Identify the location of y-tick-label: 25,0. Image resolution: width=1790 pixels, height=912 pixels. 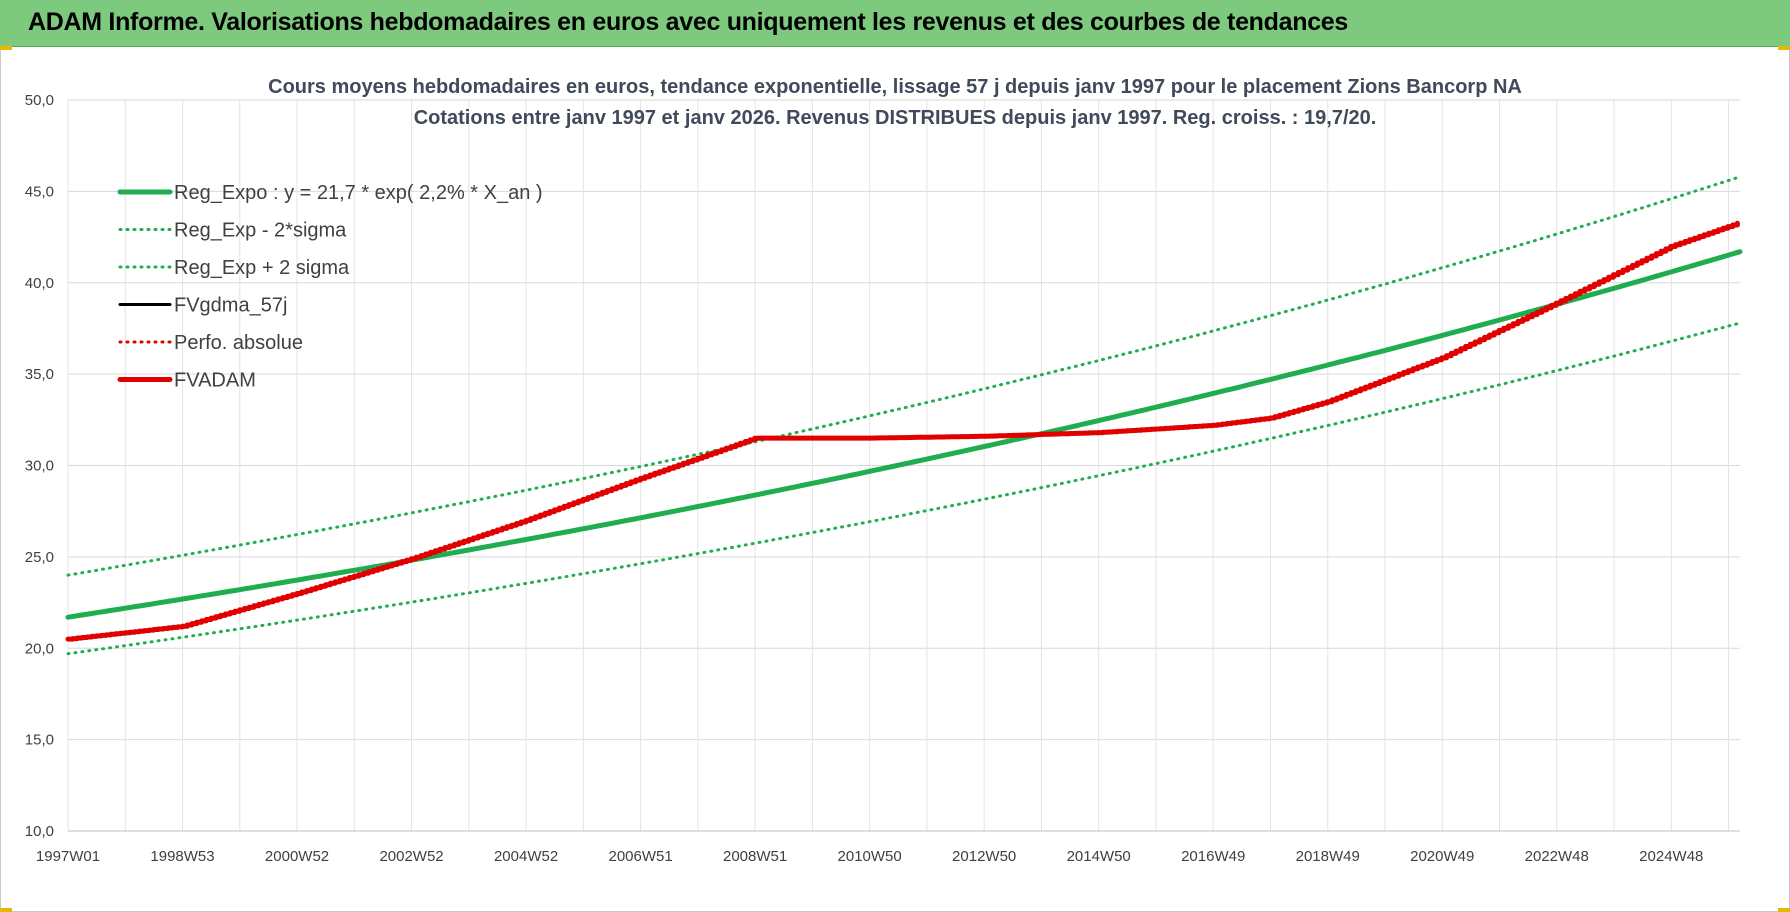
(39, 557).